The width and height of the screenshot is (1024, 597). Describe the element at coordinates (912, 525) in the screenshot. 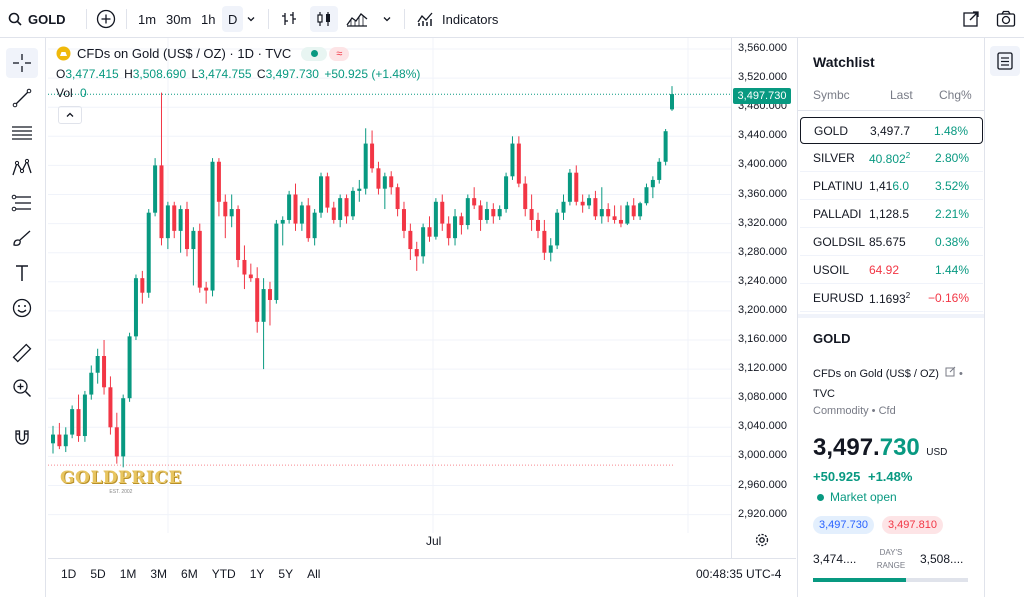

I see `ask-badge: 3,497.810` at that location.